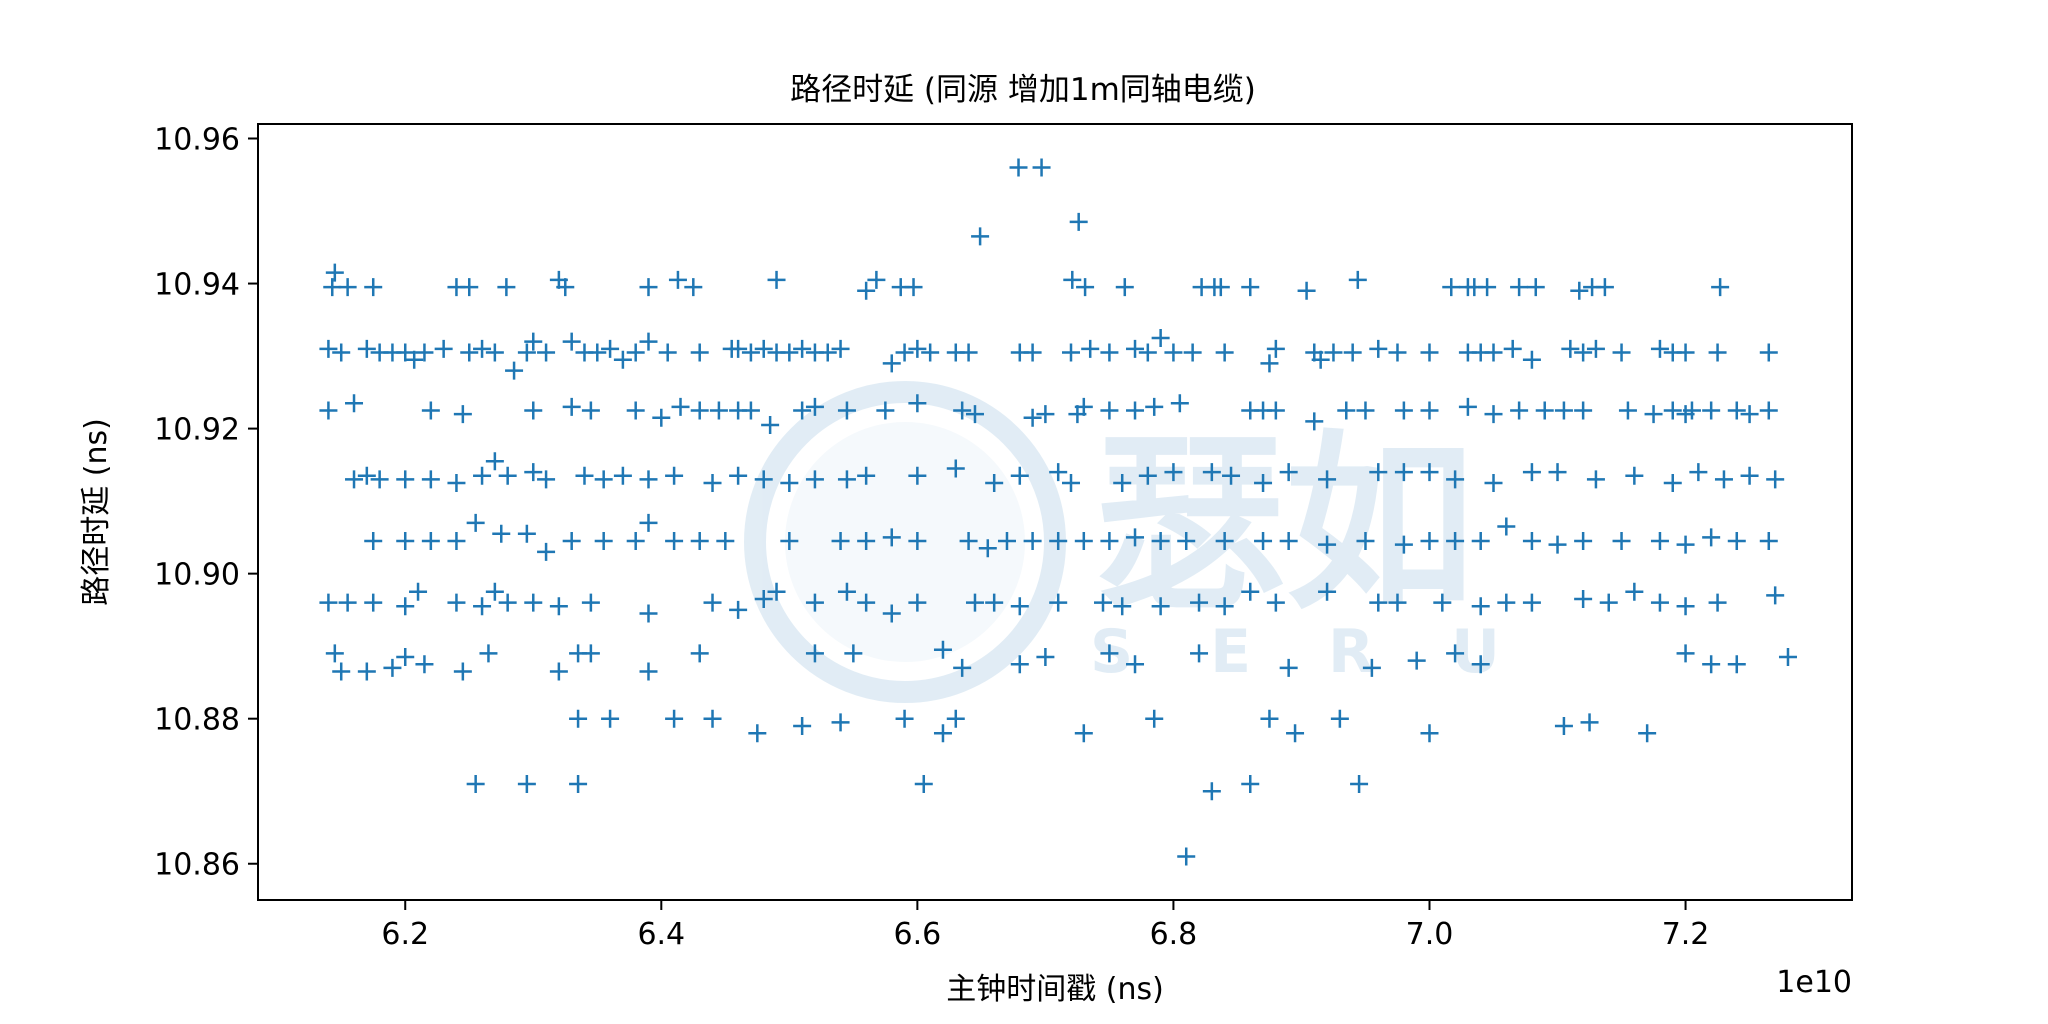  What do you see at coordinates (661, 934) in the screenshot?
I see `x-tick-label: 6.4` at bounding box center [661, 934].